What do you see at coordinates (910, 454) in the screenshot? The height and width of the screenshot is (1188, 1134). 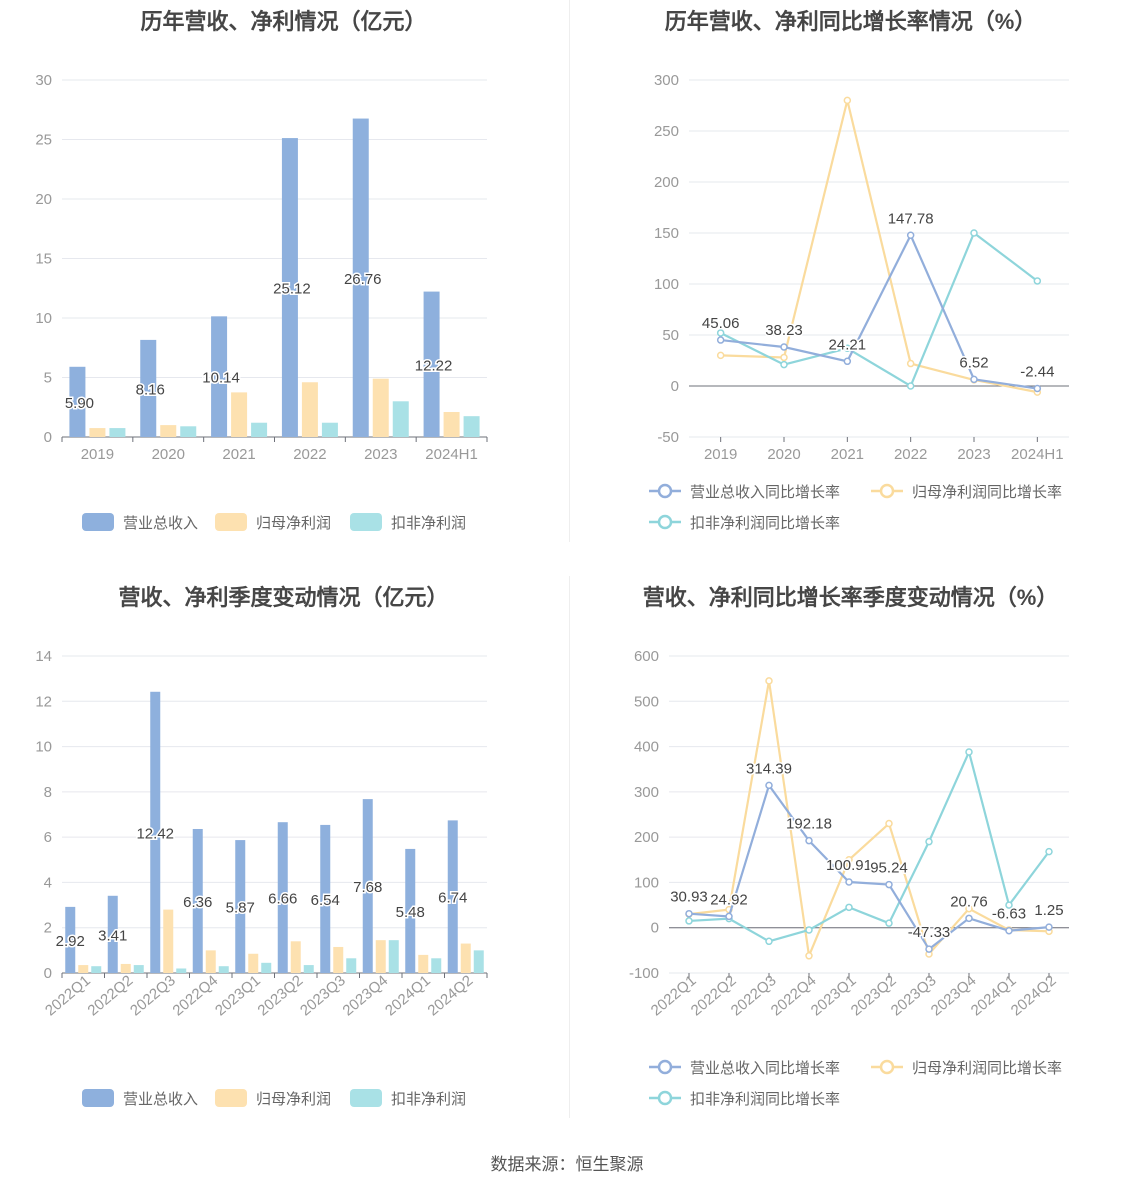 I see `x-tick-label: 2022` at bounding box center [910, 454].